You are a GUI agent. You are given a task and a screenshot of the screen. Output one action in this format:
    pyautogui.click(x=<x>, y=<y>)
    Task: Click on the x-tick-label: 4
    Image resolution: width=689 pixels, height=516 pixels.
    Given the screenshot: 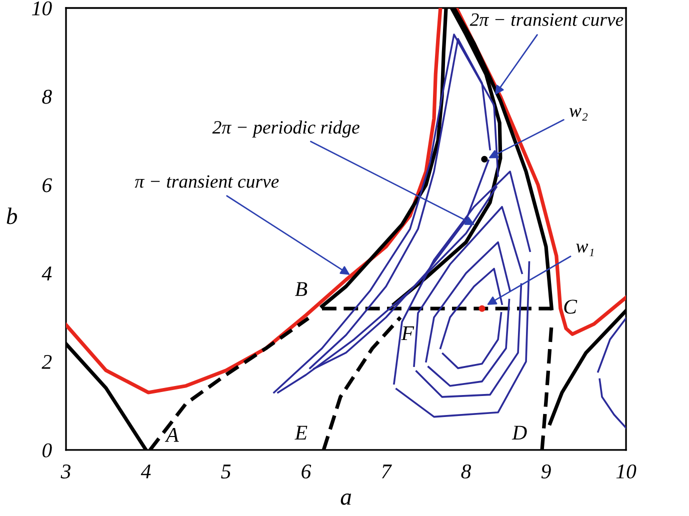 What is the action you would take?
    pyautogui.click(x=145, y=471)
    